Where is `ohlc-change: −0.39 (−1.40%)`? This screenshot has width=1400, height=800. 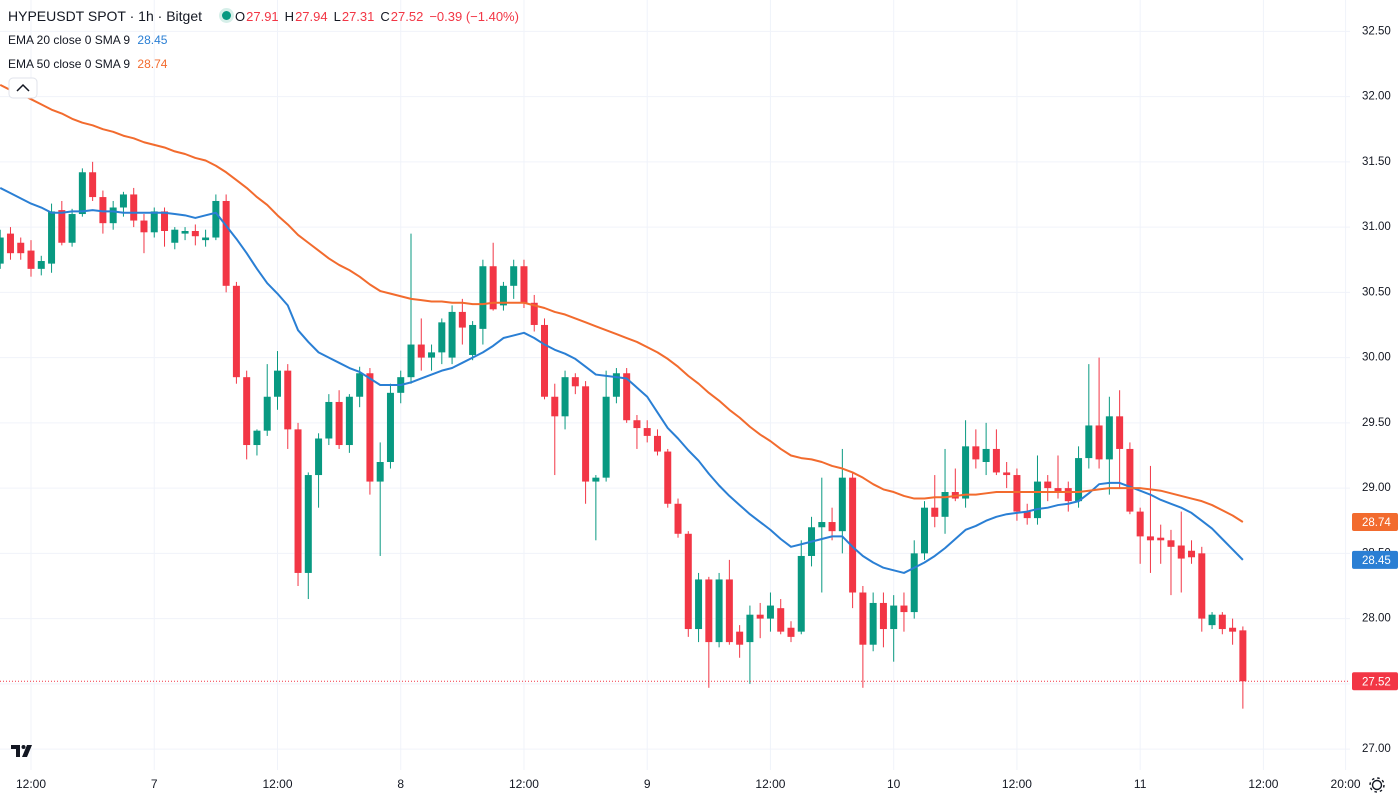 ohlc-change: −0.39 (−1.40%) is located at coordinates (474, 16).